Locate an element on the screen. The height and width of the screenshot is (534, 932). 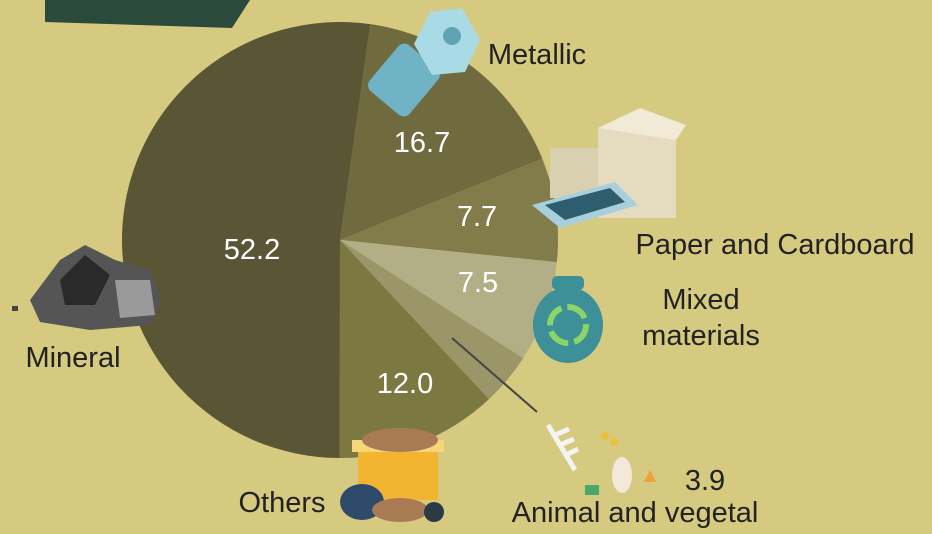
category-label: Metallic is located at coordinates (537, 55).